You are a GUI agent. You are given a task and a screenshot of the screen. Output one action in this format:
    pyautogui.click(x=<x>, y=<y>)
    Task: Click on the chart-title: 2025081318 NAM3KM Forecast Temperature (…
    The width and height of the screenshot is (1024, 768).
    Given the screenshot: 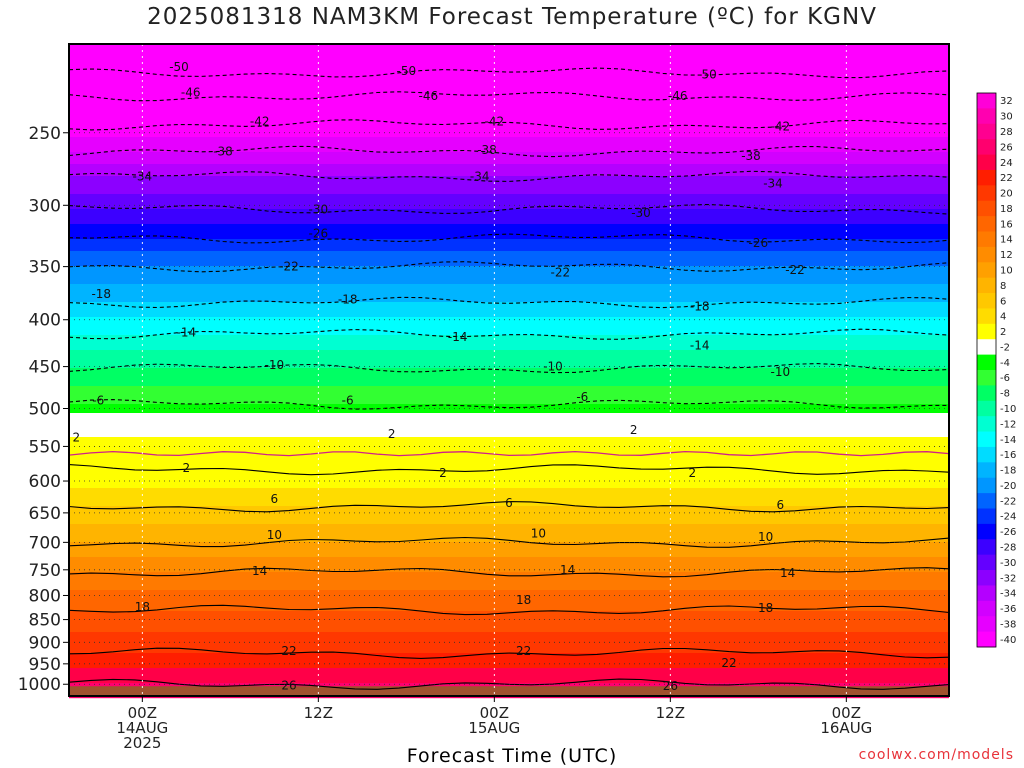 What is the action you would take?
    pyautogui.click(x=512, y=17)
    